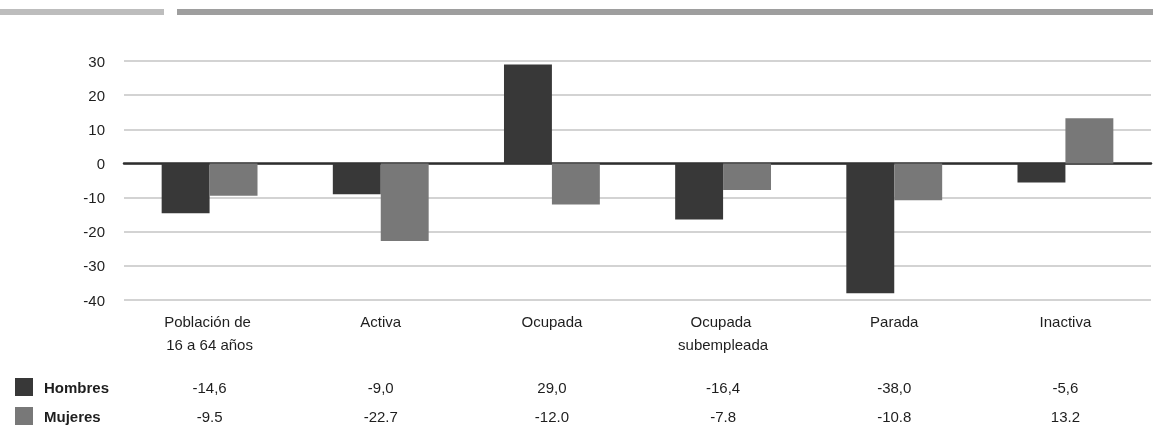  Describe the element at coordinates (72, 416) in the screenshot. I see `legend-label: Mujeres` at that location.